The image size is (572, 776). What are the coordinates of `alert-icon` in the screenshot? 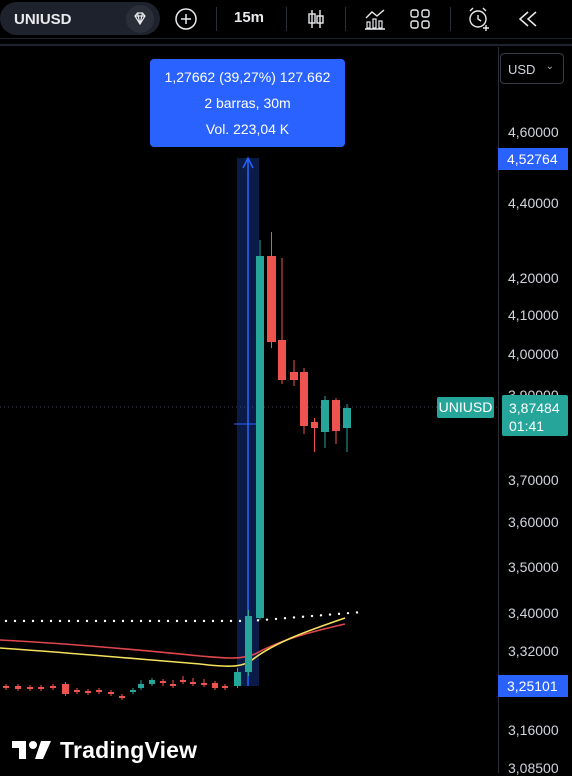 It's located at (479, 19).